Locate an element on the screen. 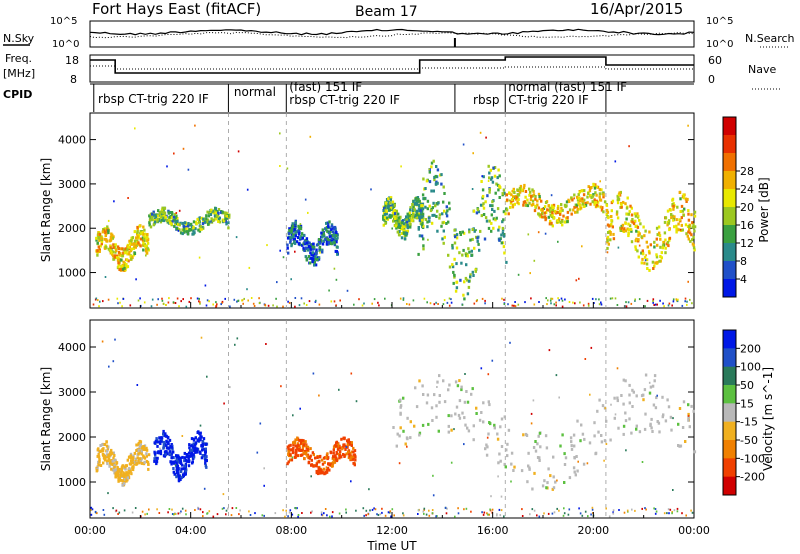  freq-label-1: Freq. is located at coordinates (18, 58).